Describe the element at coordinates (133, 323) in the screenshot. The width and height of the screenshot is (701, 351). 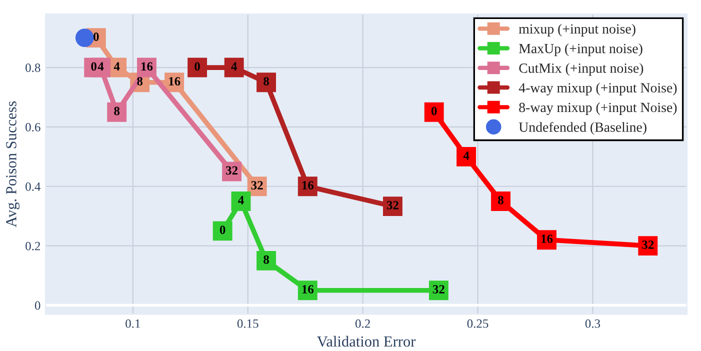
I see `x-tick-label: 0.1` at that location.